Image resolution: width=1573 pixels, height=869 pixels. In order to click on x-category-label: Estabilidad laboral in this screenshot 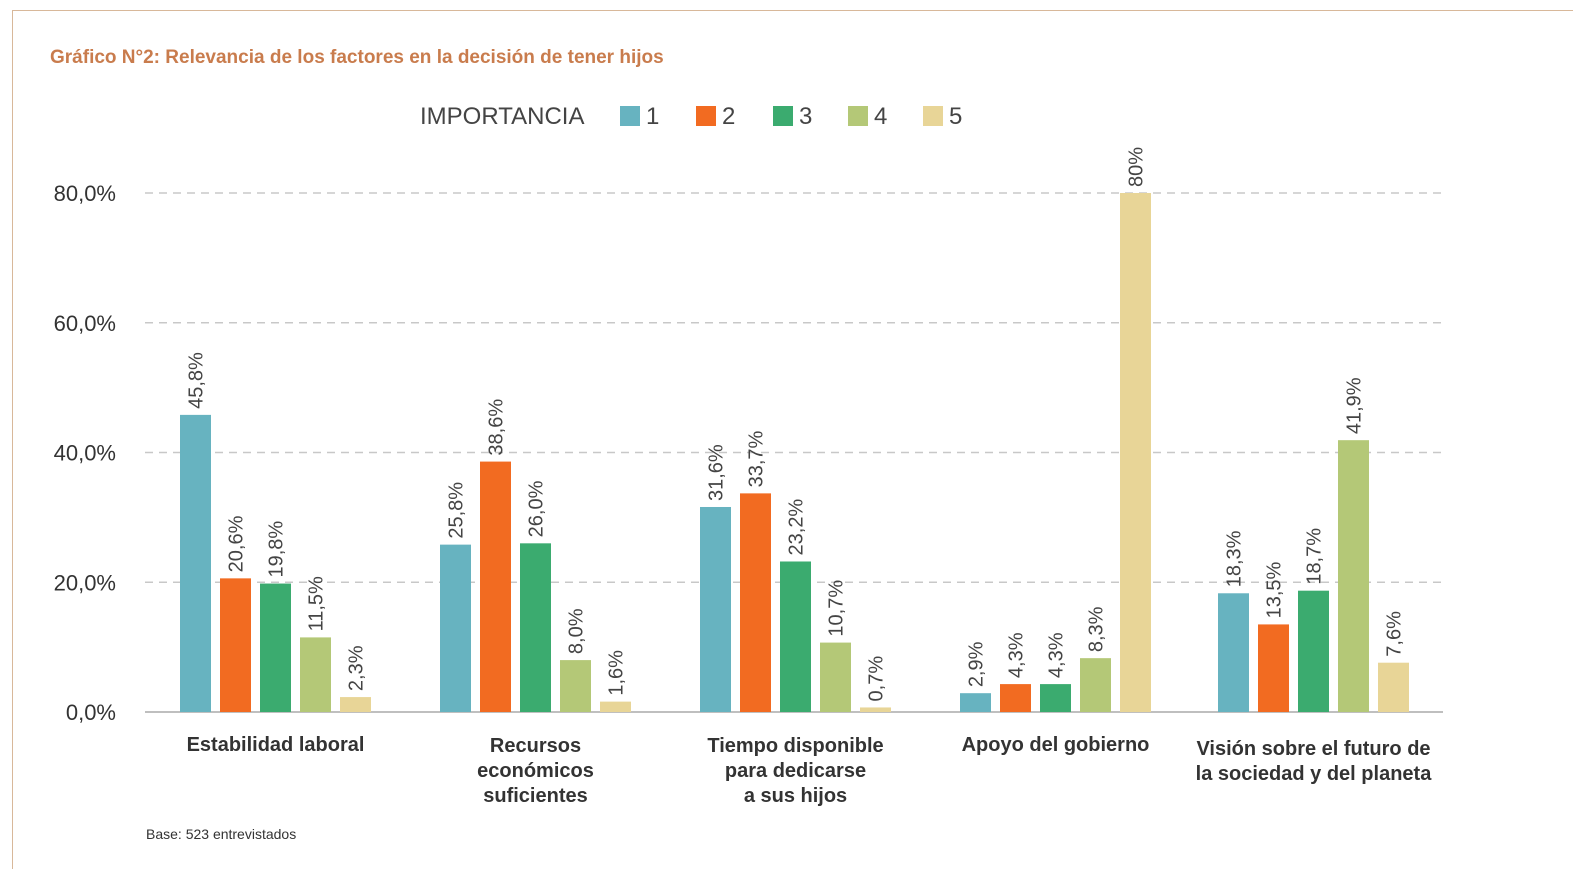, I will do `click(276, 745)`.